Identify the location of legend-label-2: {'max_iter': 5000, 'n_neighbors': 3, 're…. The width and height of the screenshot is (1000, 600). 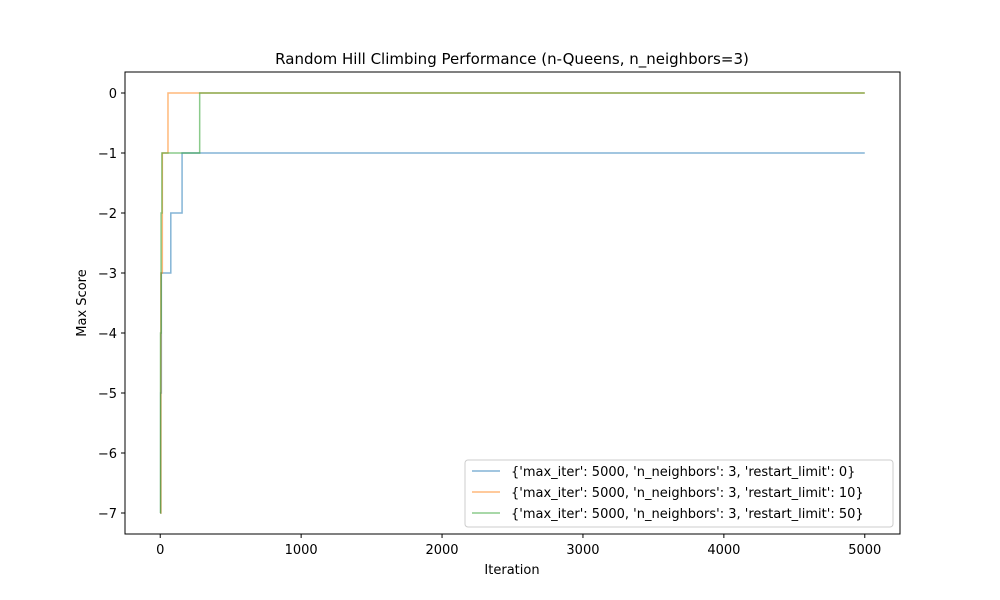
(687, 514).